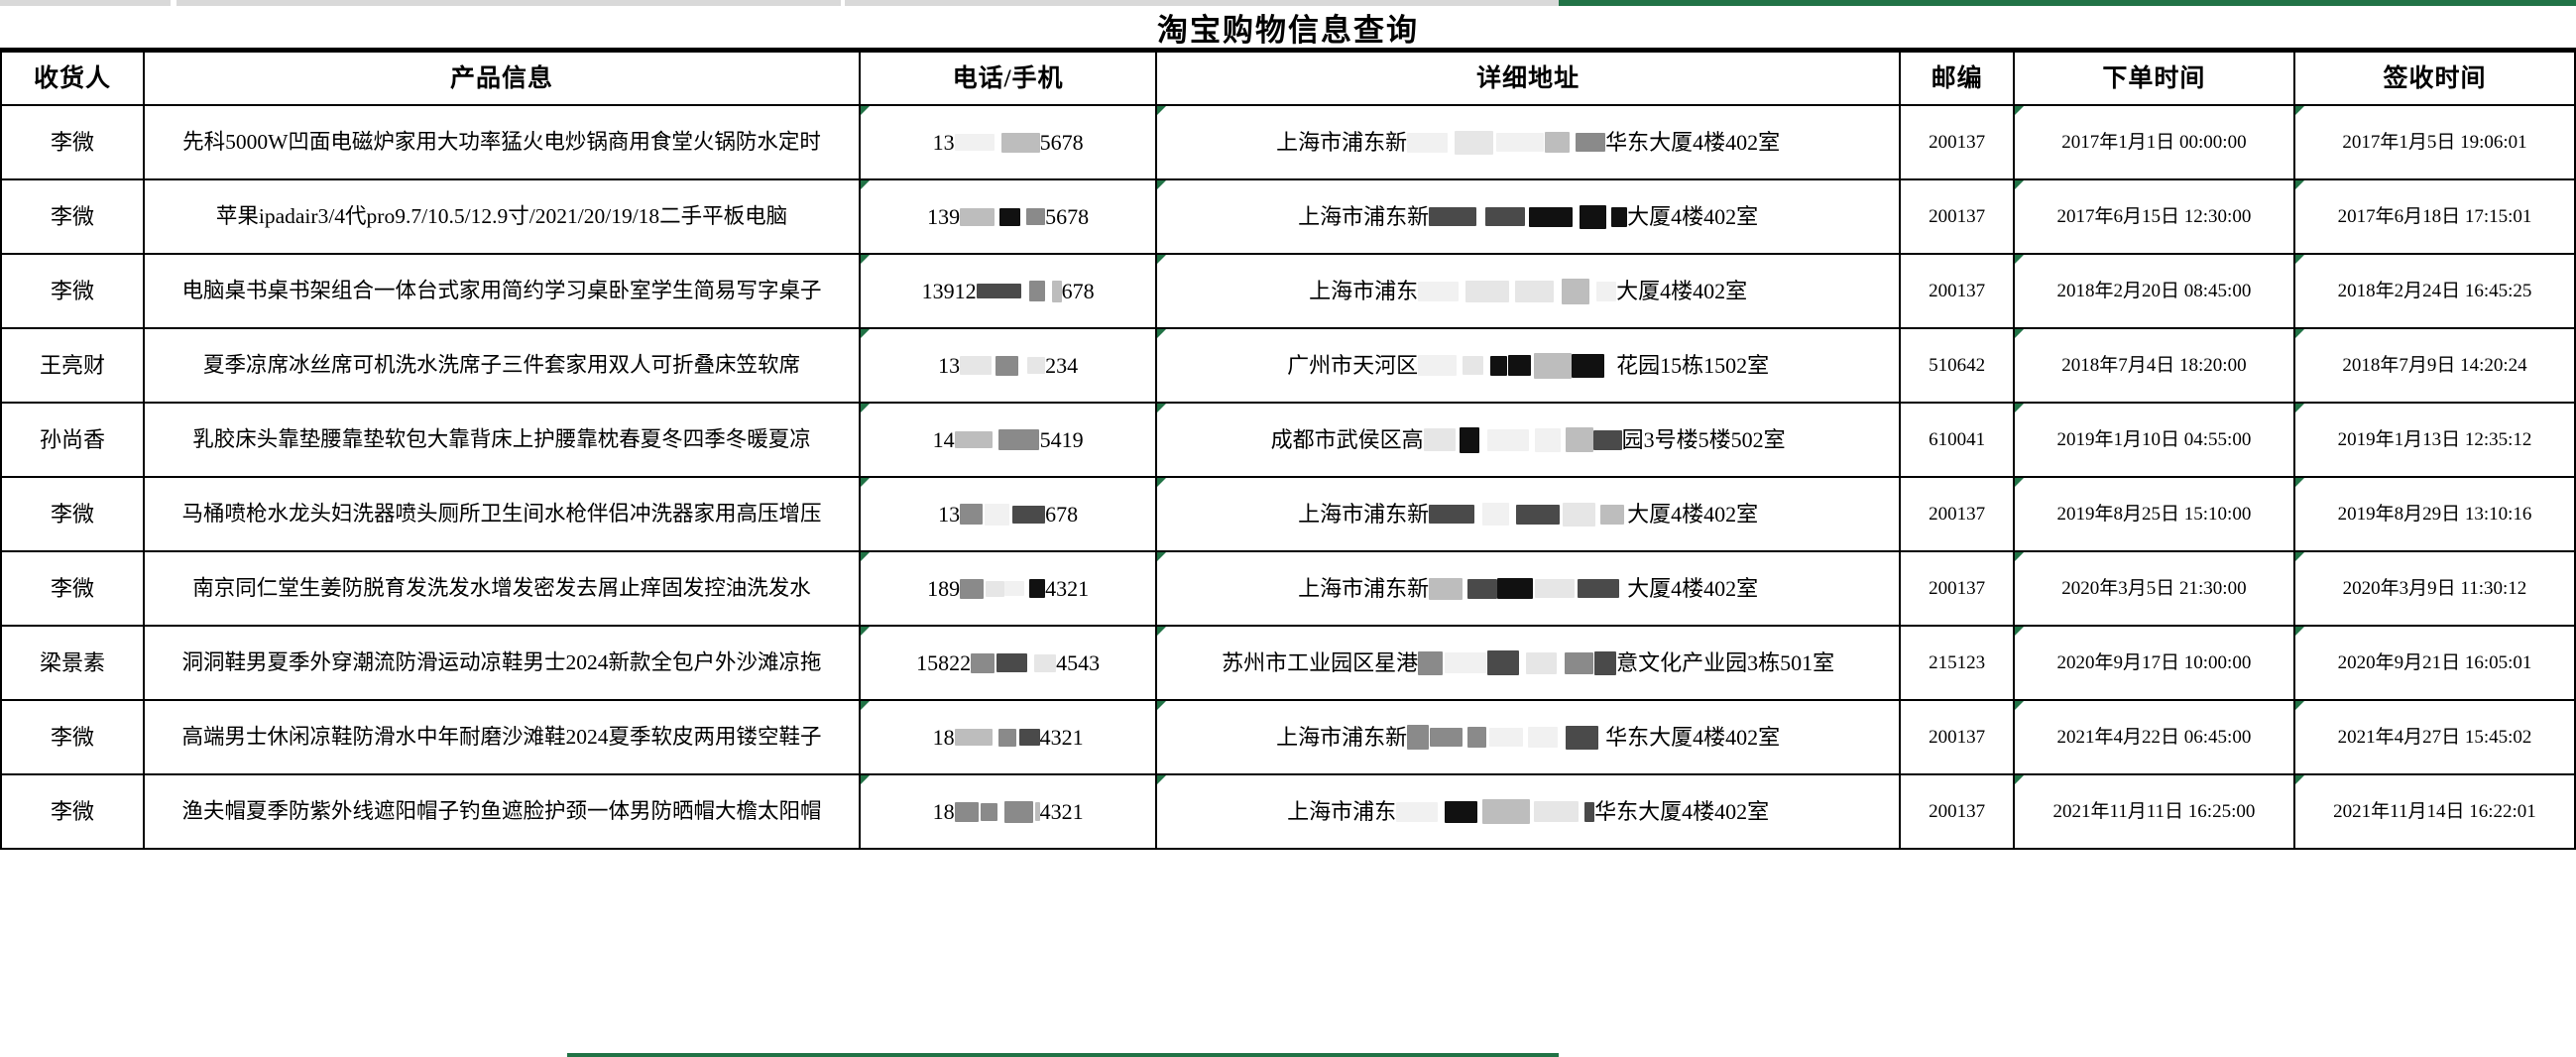 This screenshot has width=2576, height=1057. I want to click on cell-product: 电脑桌书桌书架组合一体台式家用简约学习桌卧室学生简易写字桌子, so click(502, 291).